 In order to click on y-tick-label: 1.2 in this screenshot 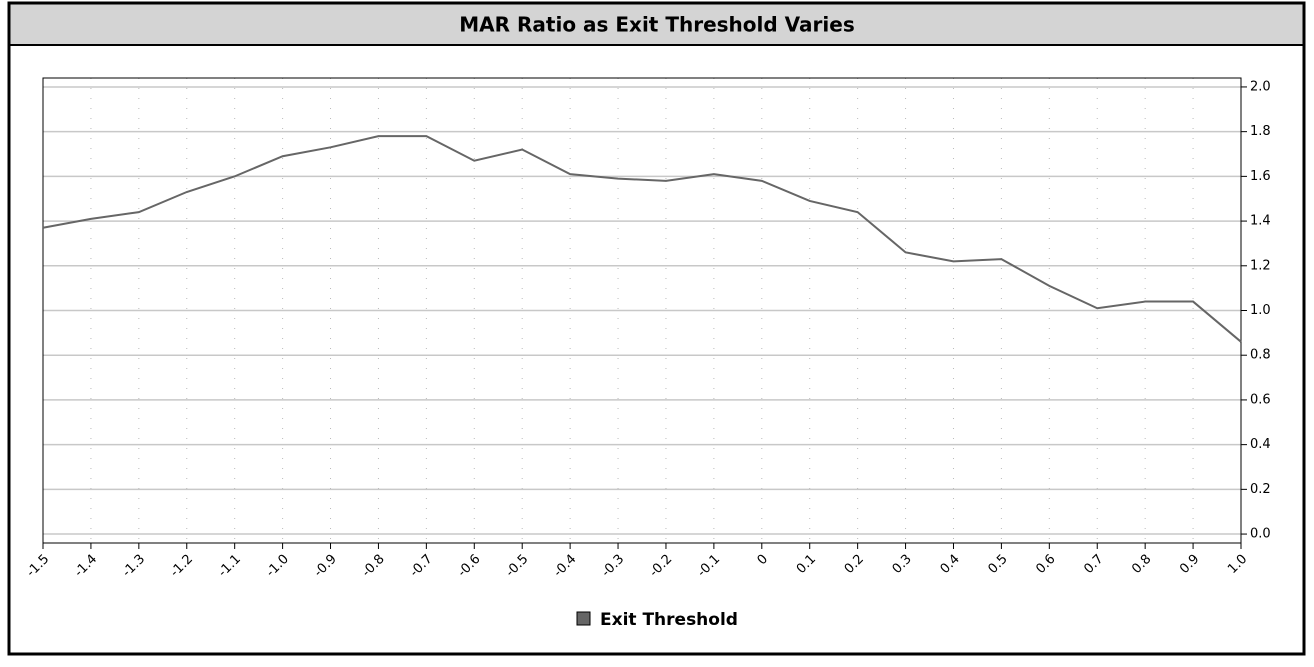, I will do `click(1260, 265)`.